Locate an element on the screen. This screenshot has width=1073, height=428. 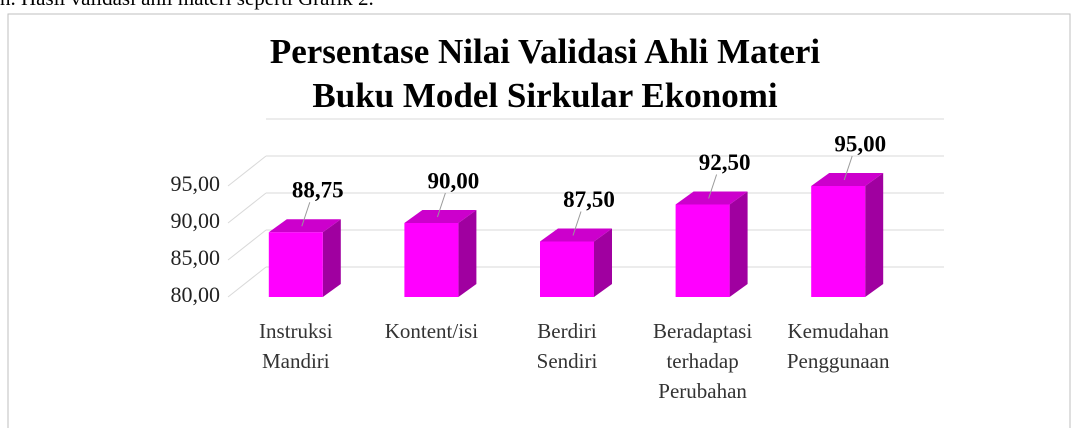
value-label: 88,75 is located at coordinates (318, 190).